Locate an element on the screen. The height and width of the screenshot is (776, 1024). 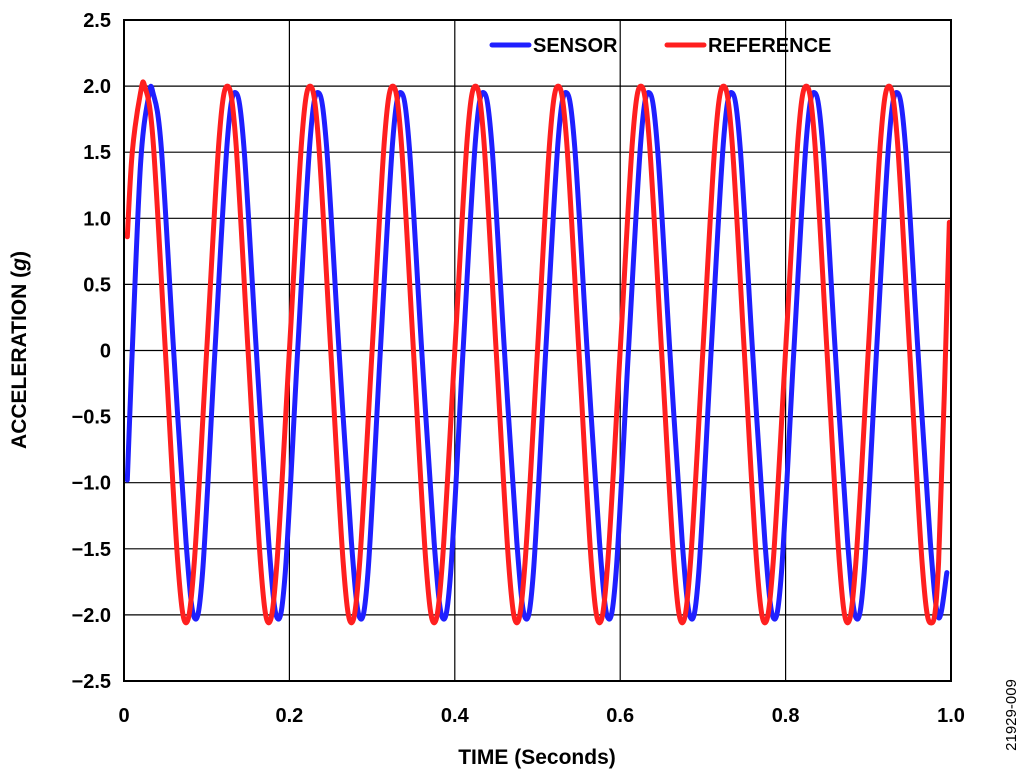
y-tick-label: −1.0 is located at coordinates (91, 484).